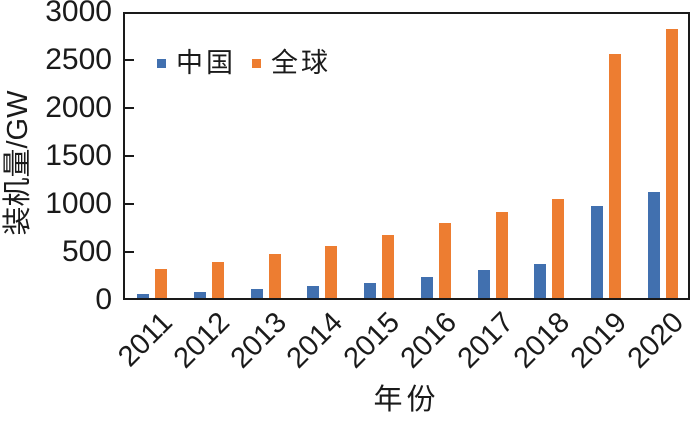 The width and height of the screenshot is (700, 423). I want to click on legend-label: 中国, so click(206, 63).